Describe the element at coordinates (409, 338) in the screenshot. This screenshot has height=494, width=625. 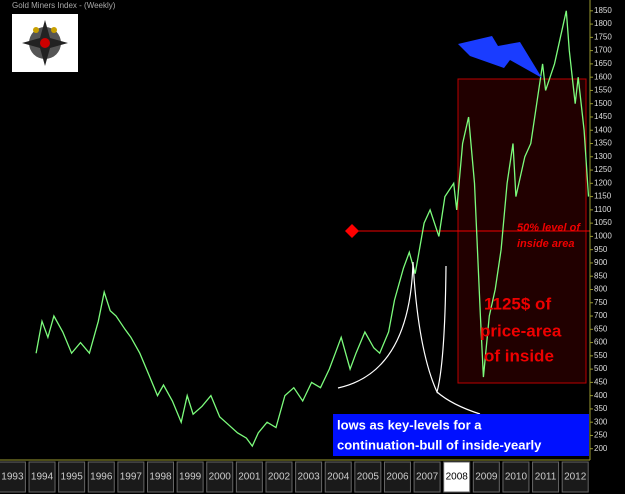
I see `pointer-curves` at that location.